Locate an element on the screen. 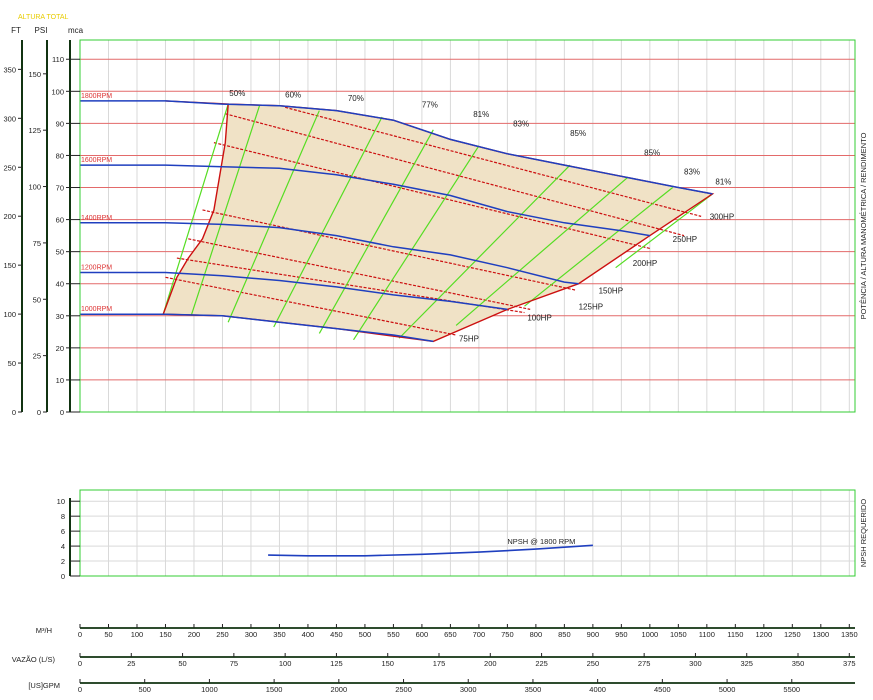 The width and height of the screenshot is (873, 700). npsh-frame is located at coordinates (467, 533).